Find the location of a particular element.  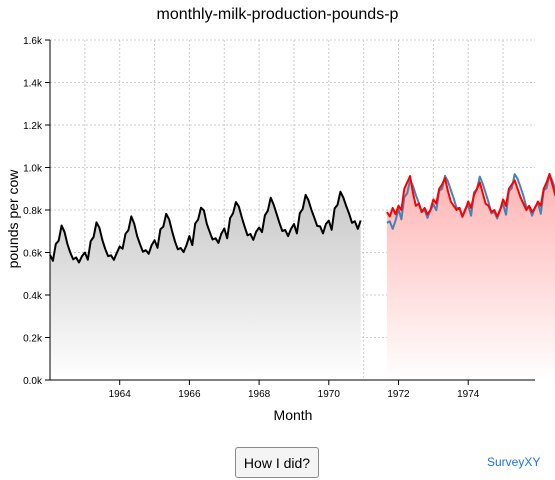

y-tick-label: 0.2k is located at coordinates (33, 339).